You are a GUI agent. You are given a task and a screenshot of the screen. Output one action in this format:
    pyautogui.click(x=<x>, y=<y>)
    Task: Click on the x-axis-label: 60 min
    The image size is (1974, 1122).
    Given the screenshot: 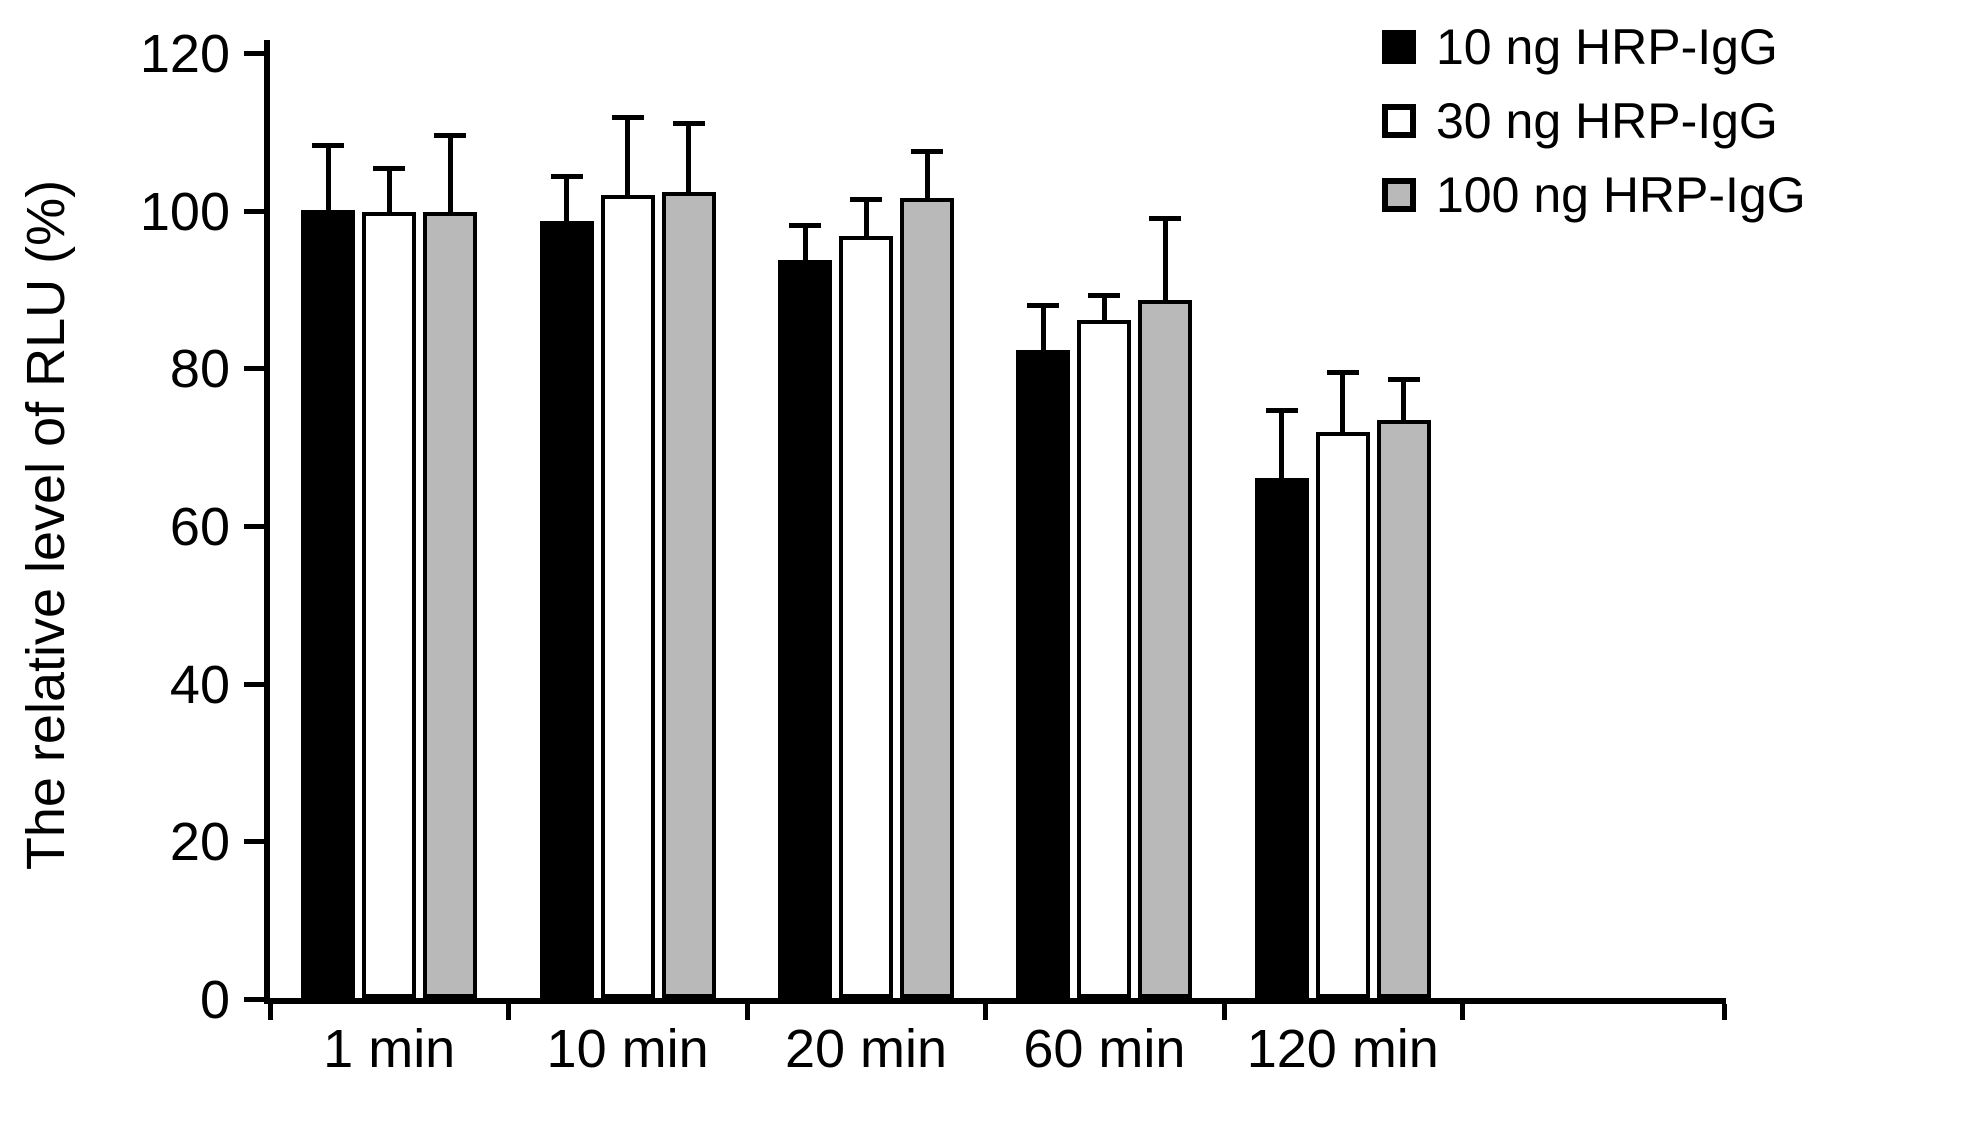 What is the action you would take?
    pyautogui.click(x=1104, y=1049)
    